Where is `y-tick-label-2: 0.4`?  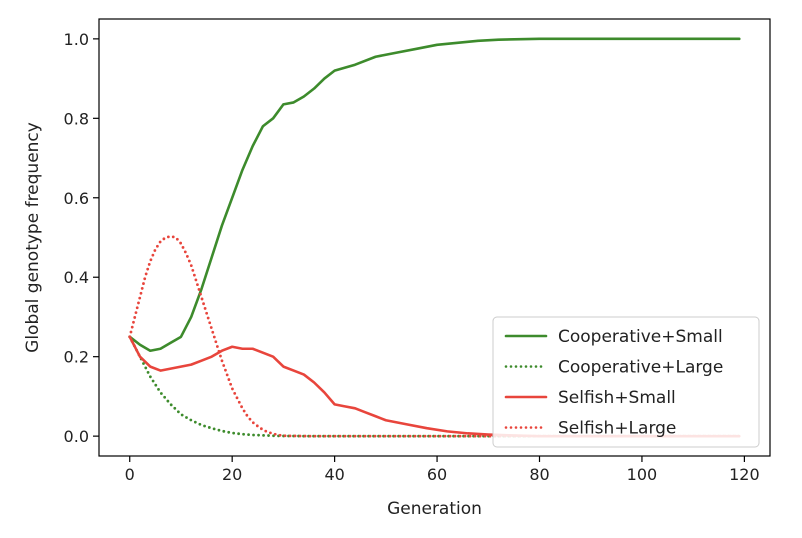
y-tick-label-2: 0.4 is located at coordinates (76, 277).